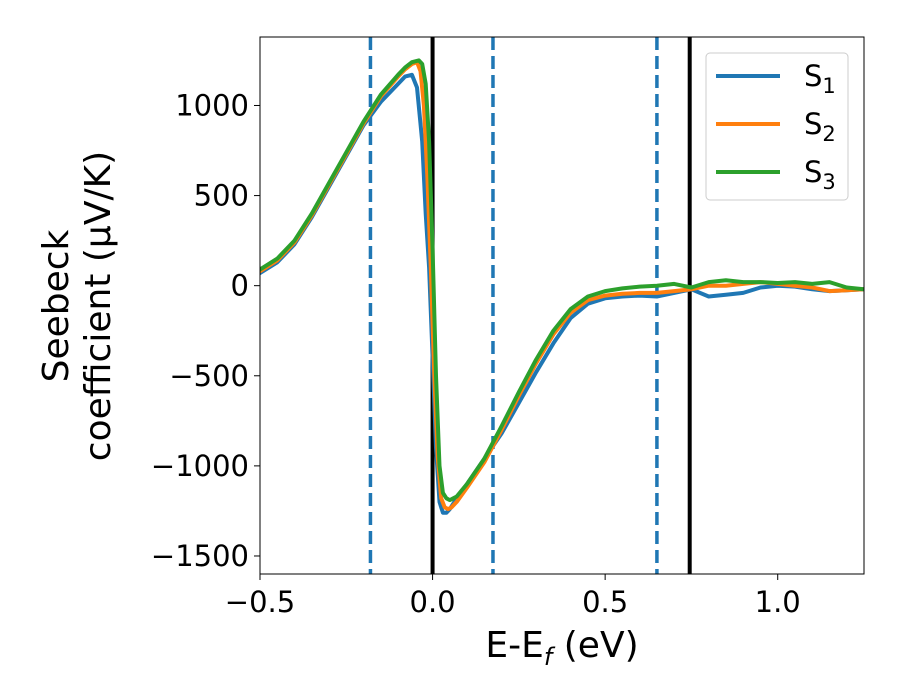 This screenshot has width=900, height=700. What do you see at coordinates (56, 305) in the screenshot?
I see `y-axis-title-line1: Seebeck` at bounding box center [56, 305].